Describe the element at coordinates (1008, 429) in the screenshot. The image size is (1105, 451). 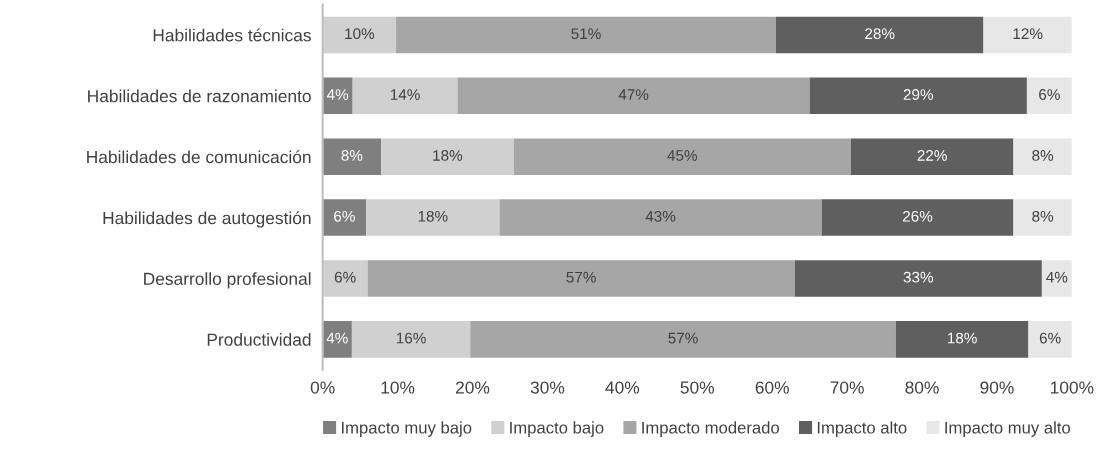
I see `legend-label: Impacto muy alto` at that location.